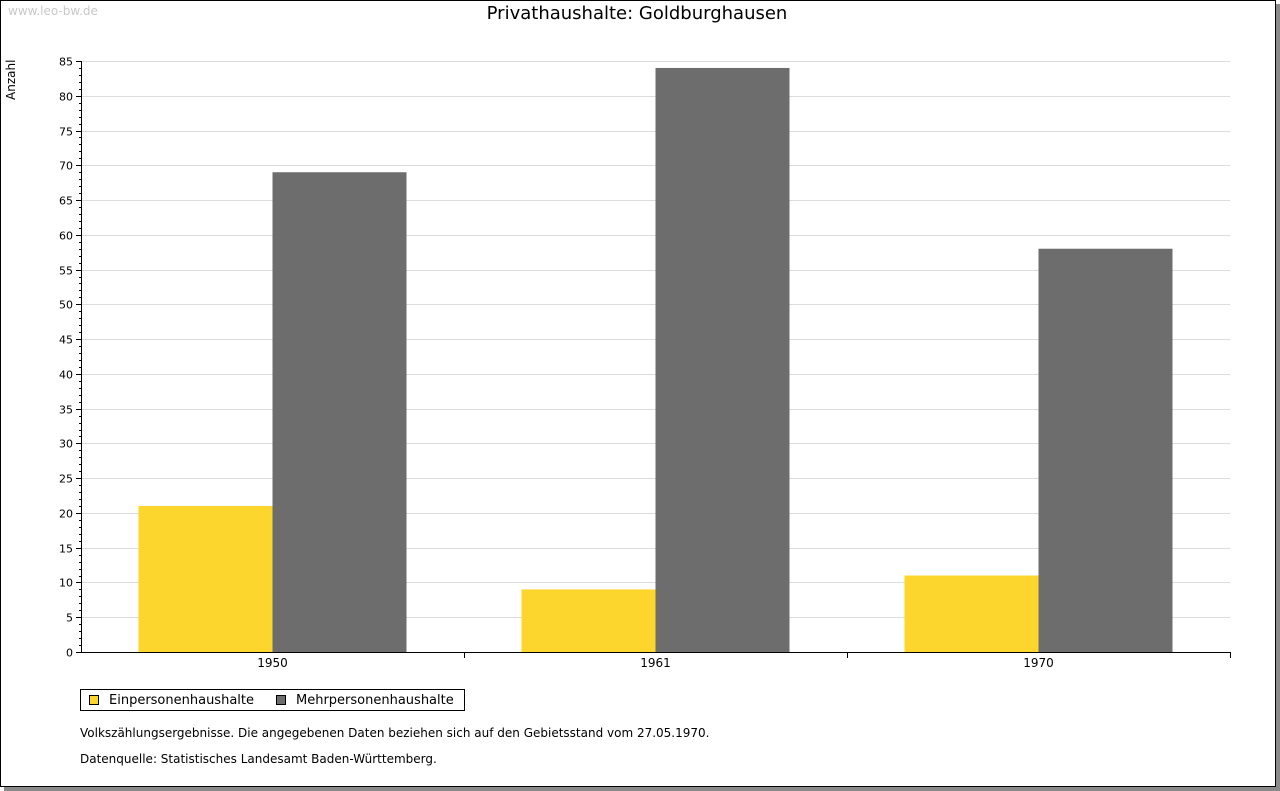 The height and width of the screenshot is (791, 1280). I want to click on legend-swatch-einpersonen, so click(94, 700).